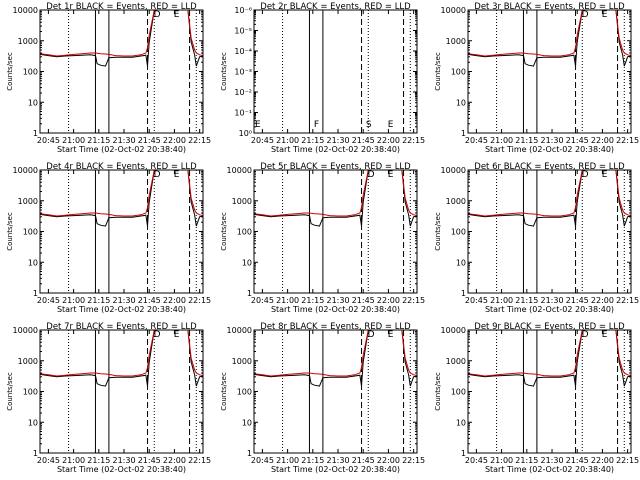 This screenshot has height=480, width=640. What do you see at coordinates (243, 113) in the screenshot?
I see `y-tick-label: 10⁻¹` at bounding box center [243, 113].